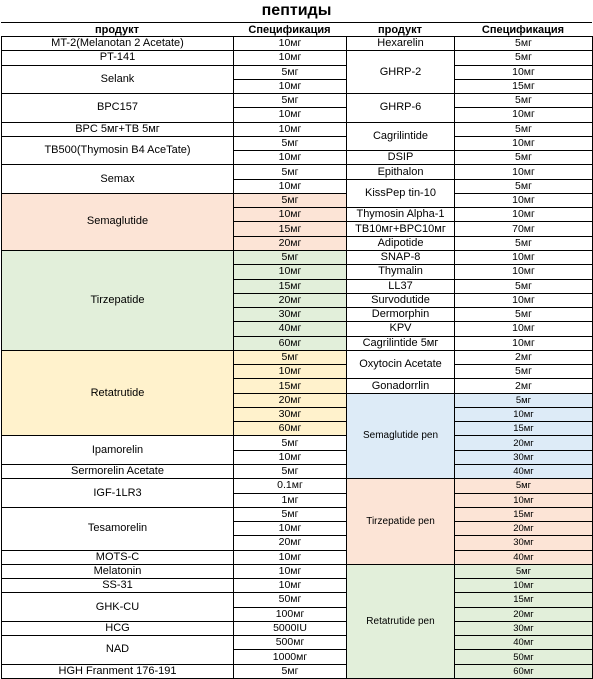  Describe the element at coordinates (174, 108) in the screenshot. I see `table-row: BPC157 5мг` at that location.